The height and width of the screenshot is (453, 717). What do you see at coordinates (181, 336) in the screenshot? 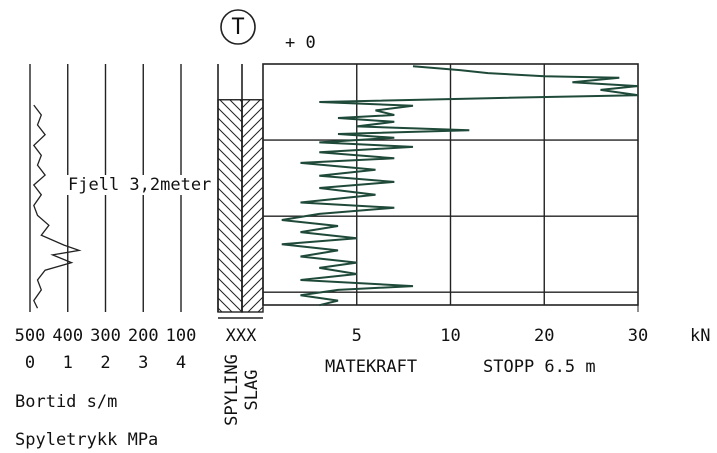
I see `top-tick-label: 100` at bounding box center [181, 336].